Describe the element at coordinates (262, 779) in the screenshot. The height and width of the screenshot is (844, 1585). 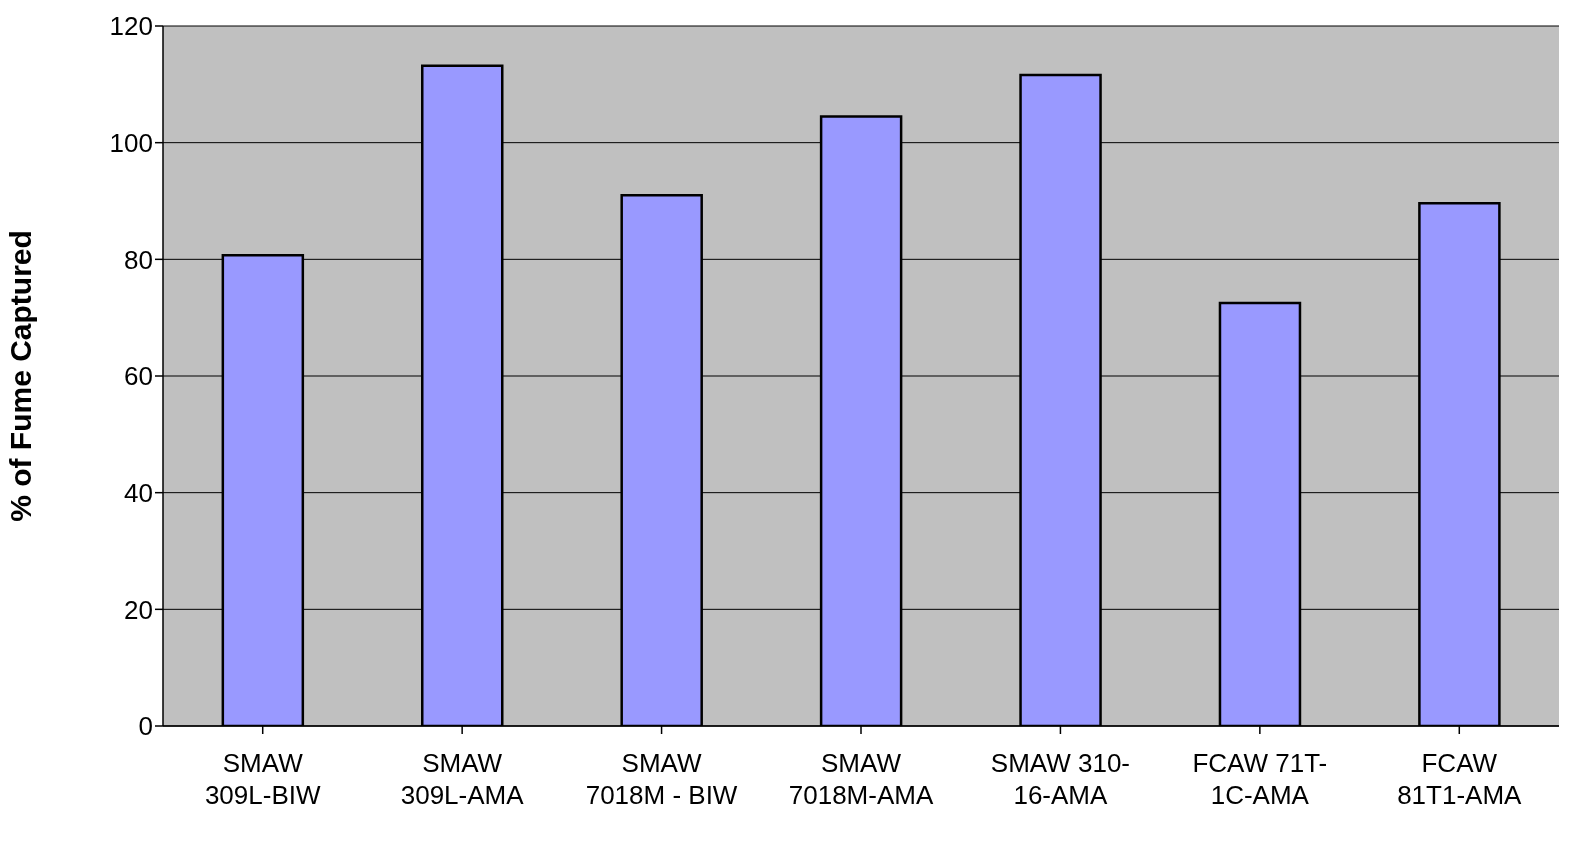
I see `x-tick-label: SMAW 309L-BIW` at that location.